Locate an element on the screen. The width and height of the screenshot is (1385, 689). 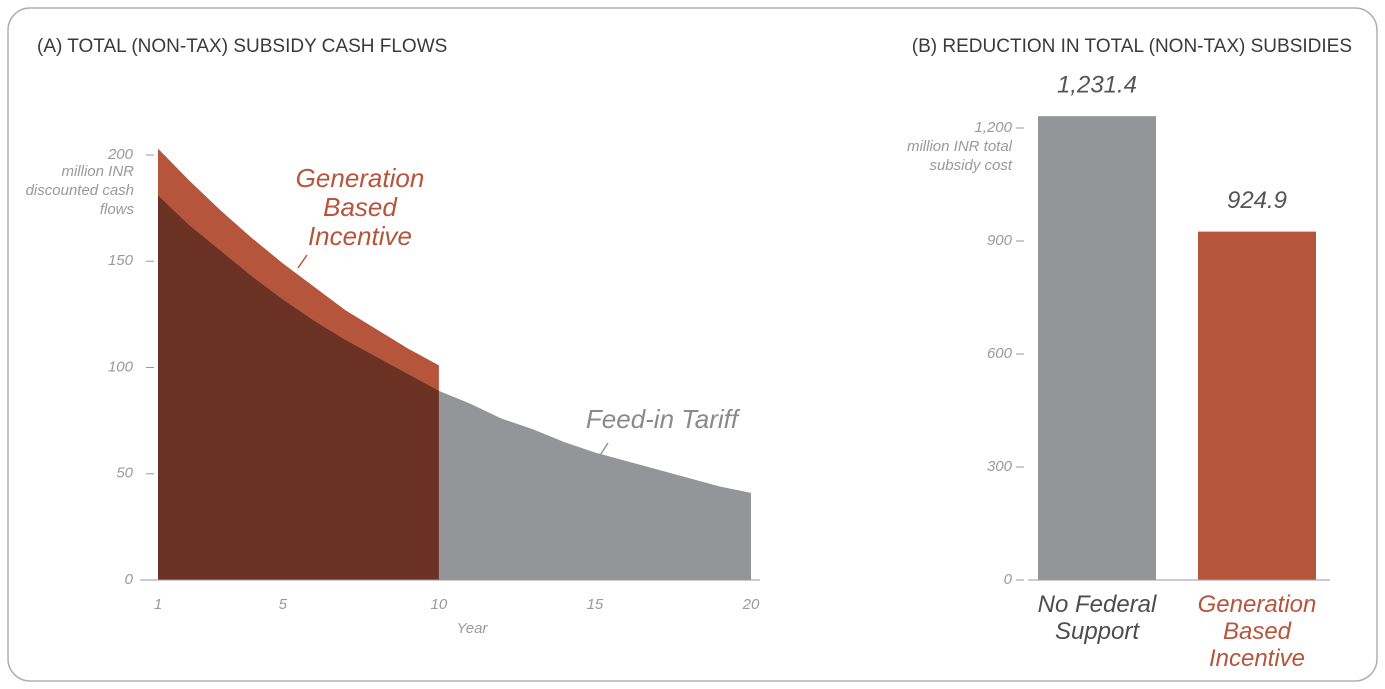
y-axis-label: million INR total subsidy cost is located at coordinates (959, 156).